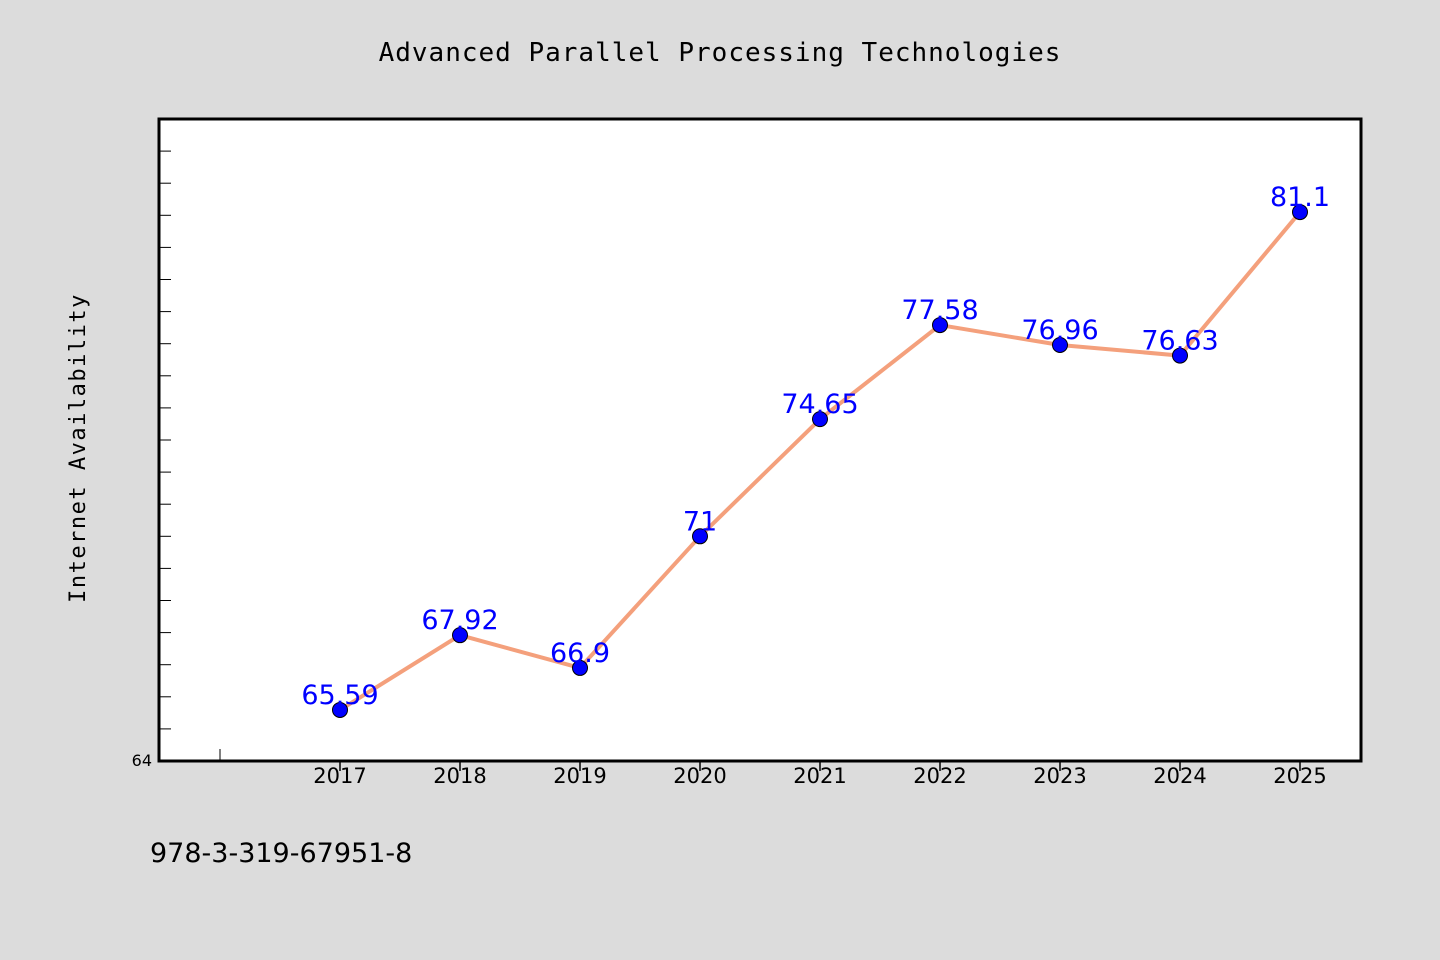 The height and width of the screenshot is (960, 1440). What do you see at coordinates (165, 440) in the screenshot?
I see `y-axis-ticks` at bounding box center [165, 440].